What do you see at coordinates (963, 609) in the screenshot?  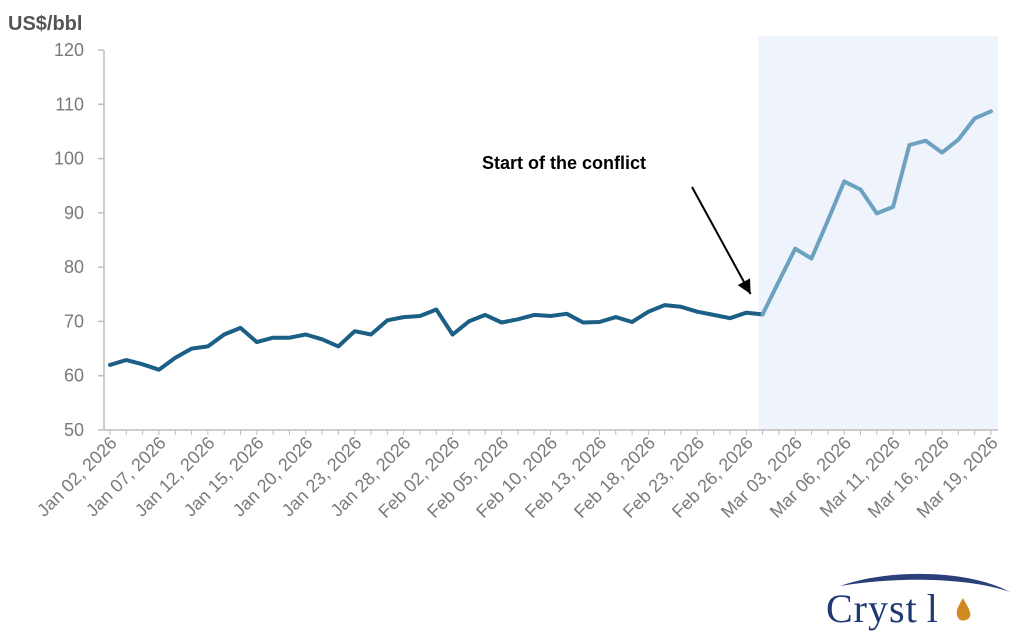 I see `oil-drop-icon` at bounding box center [963, 609].